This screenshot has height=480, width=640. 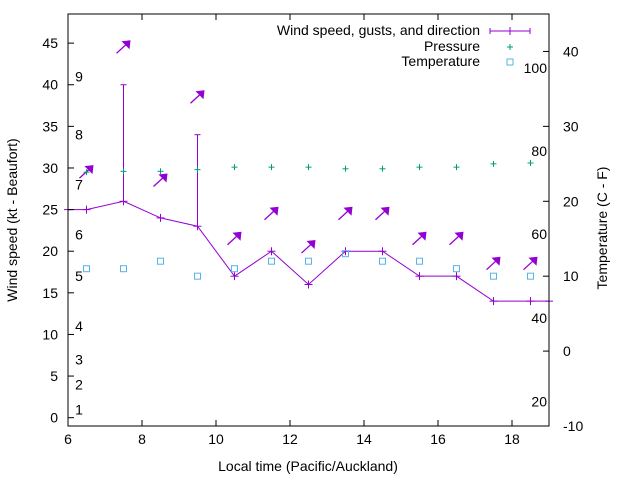 I want to click on y-tick-label: 10, so click(x=50, y=334).